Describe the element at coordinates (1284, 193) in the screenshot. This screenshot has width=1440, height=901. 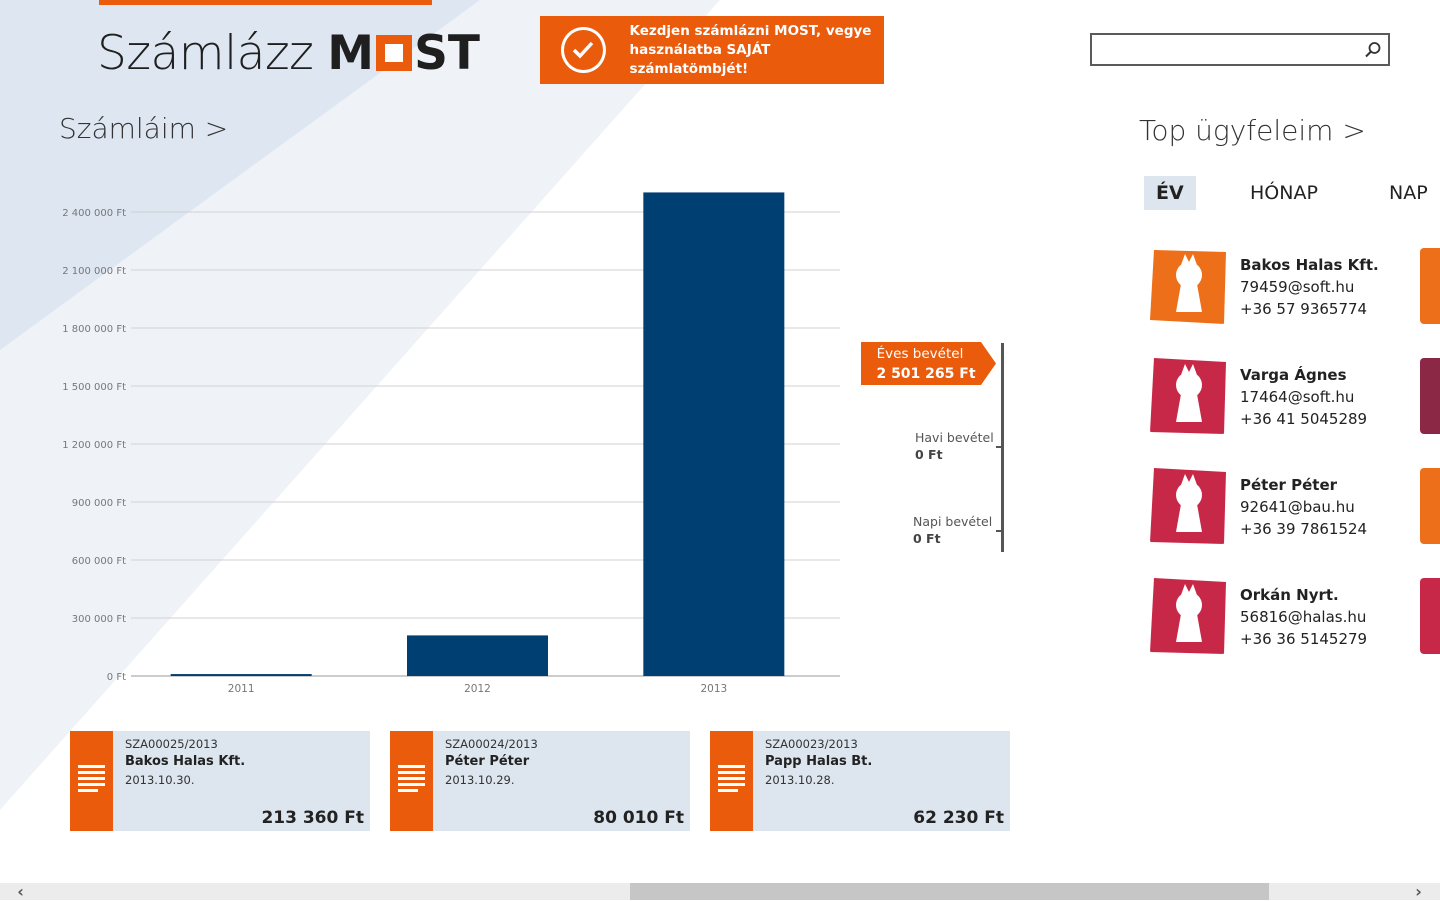
I see `tab-month: HÓNAP` at that location.